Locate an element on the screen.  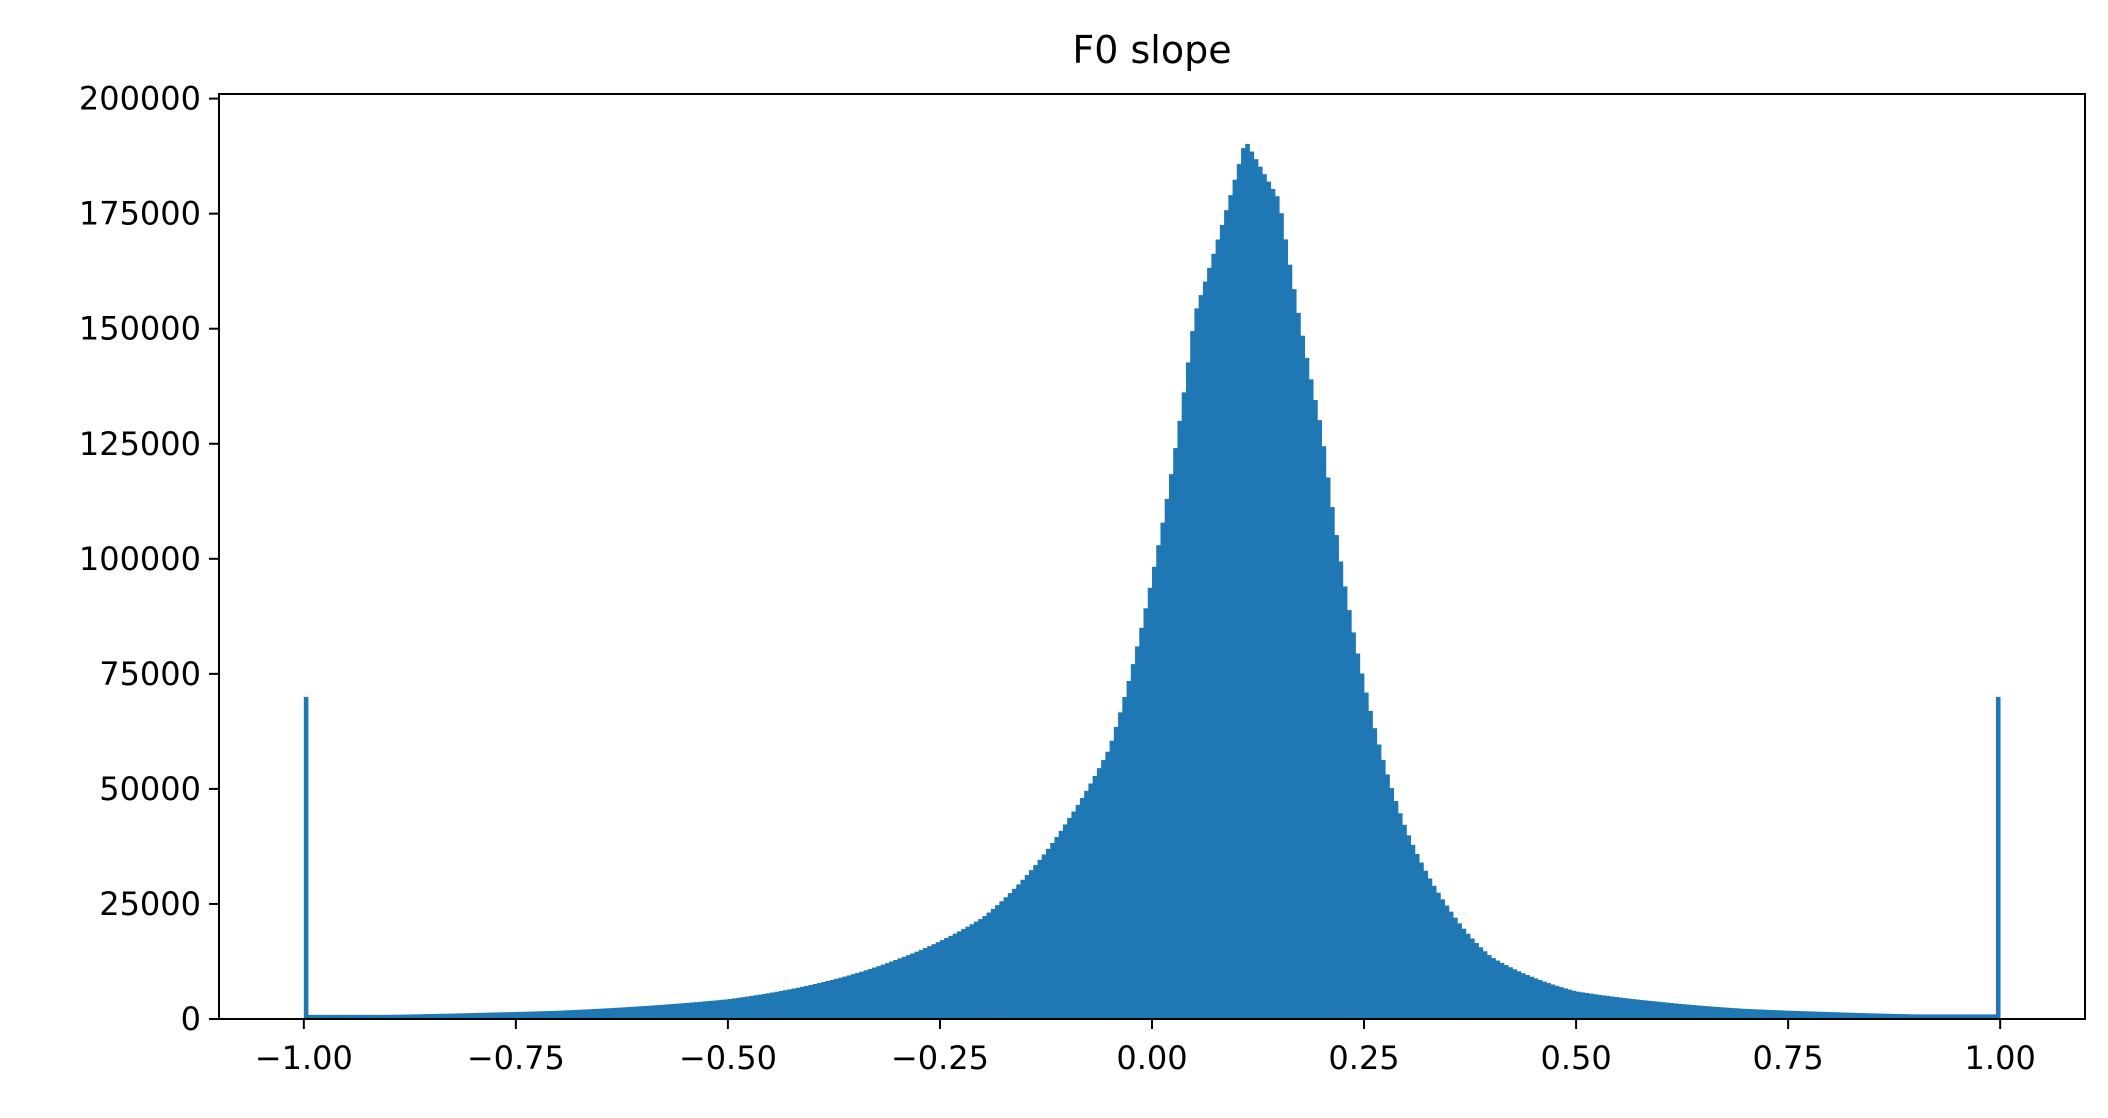
x-tick-label: −1.00 is located at coordinates (304, 1058).